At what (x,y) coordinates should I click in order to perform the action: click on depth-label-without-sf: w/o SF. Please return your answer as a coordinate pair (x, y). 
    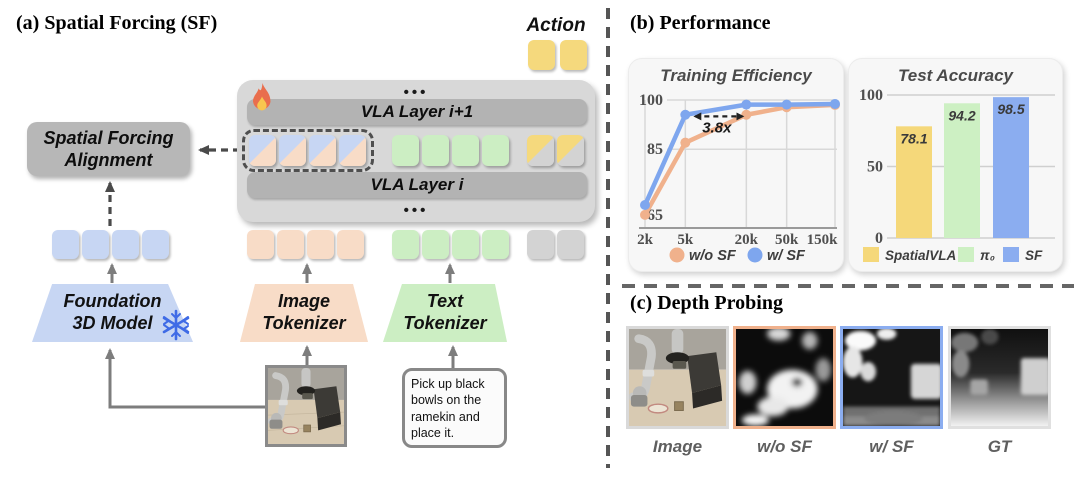
    Looking at the image, I should click on (784, 446).